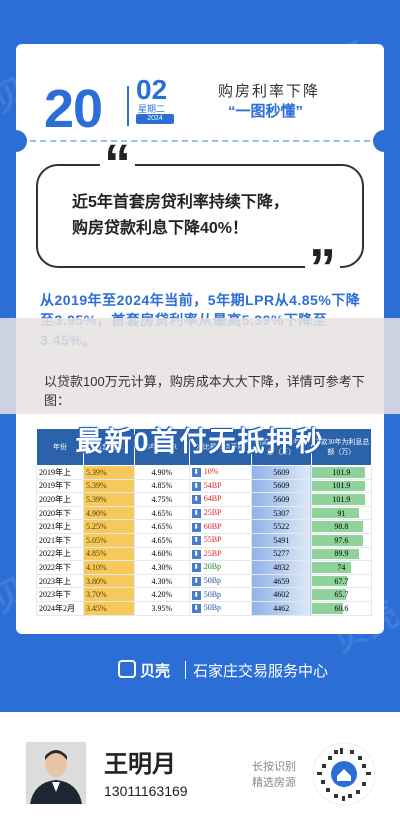 The image size is (400, 826). What do you see at coordinates (180, 216) in the screenshot?
I see `highlight-text: 近5年首套房贷利率持续下降， 购房贷款利息下降40%！` at bounding box center [180, 216].